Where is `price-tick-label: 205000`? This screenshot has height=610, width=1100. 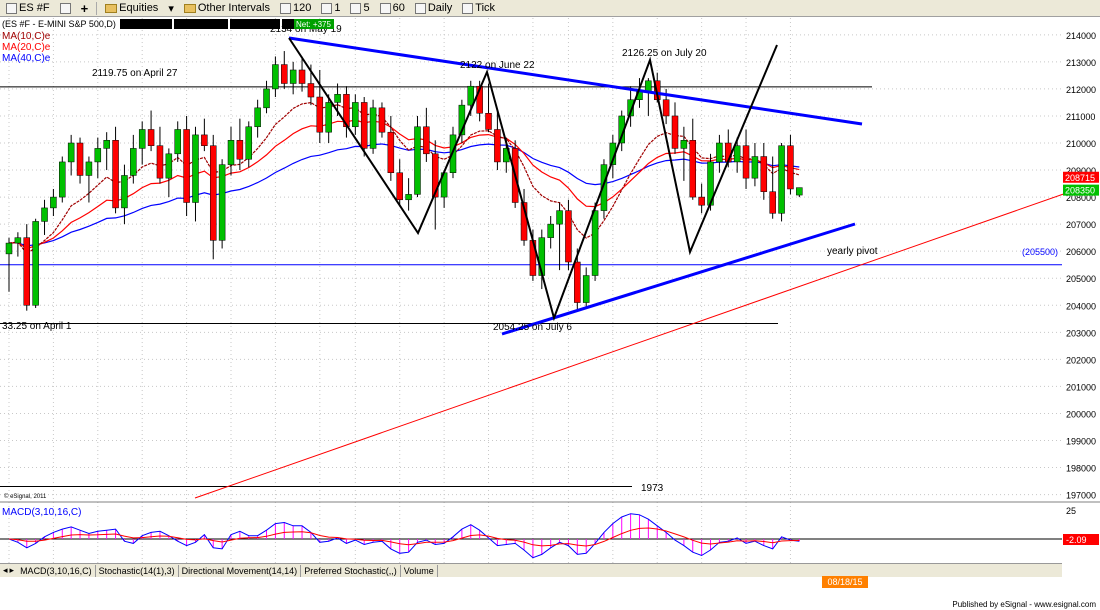
price-tick-label: 205000 is located at coordinates (1081, 279).